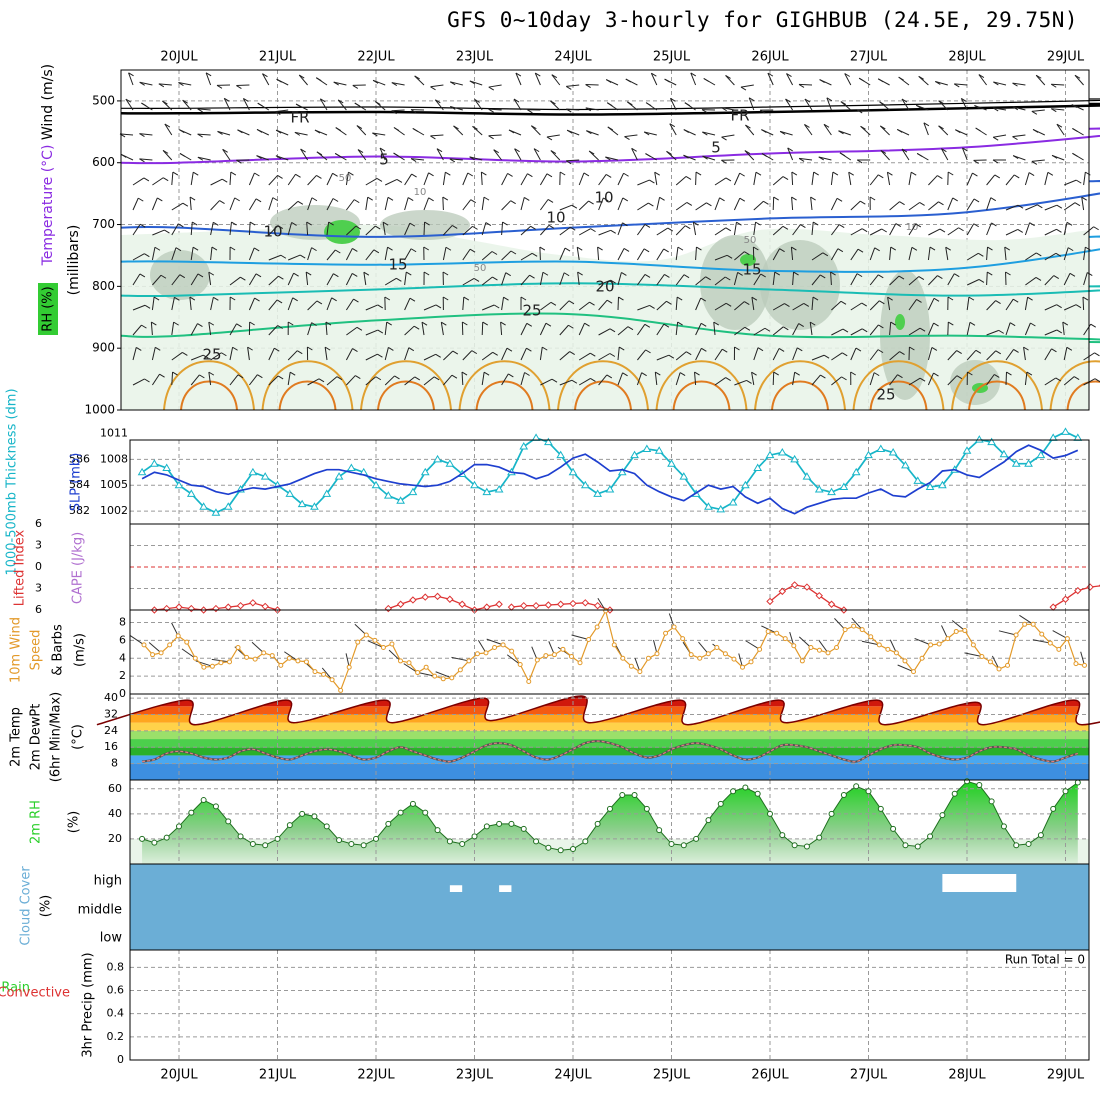  Describe the element at coordinates (397, 265) in the screenshot. I see `contour-label: 15` at that location.